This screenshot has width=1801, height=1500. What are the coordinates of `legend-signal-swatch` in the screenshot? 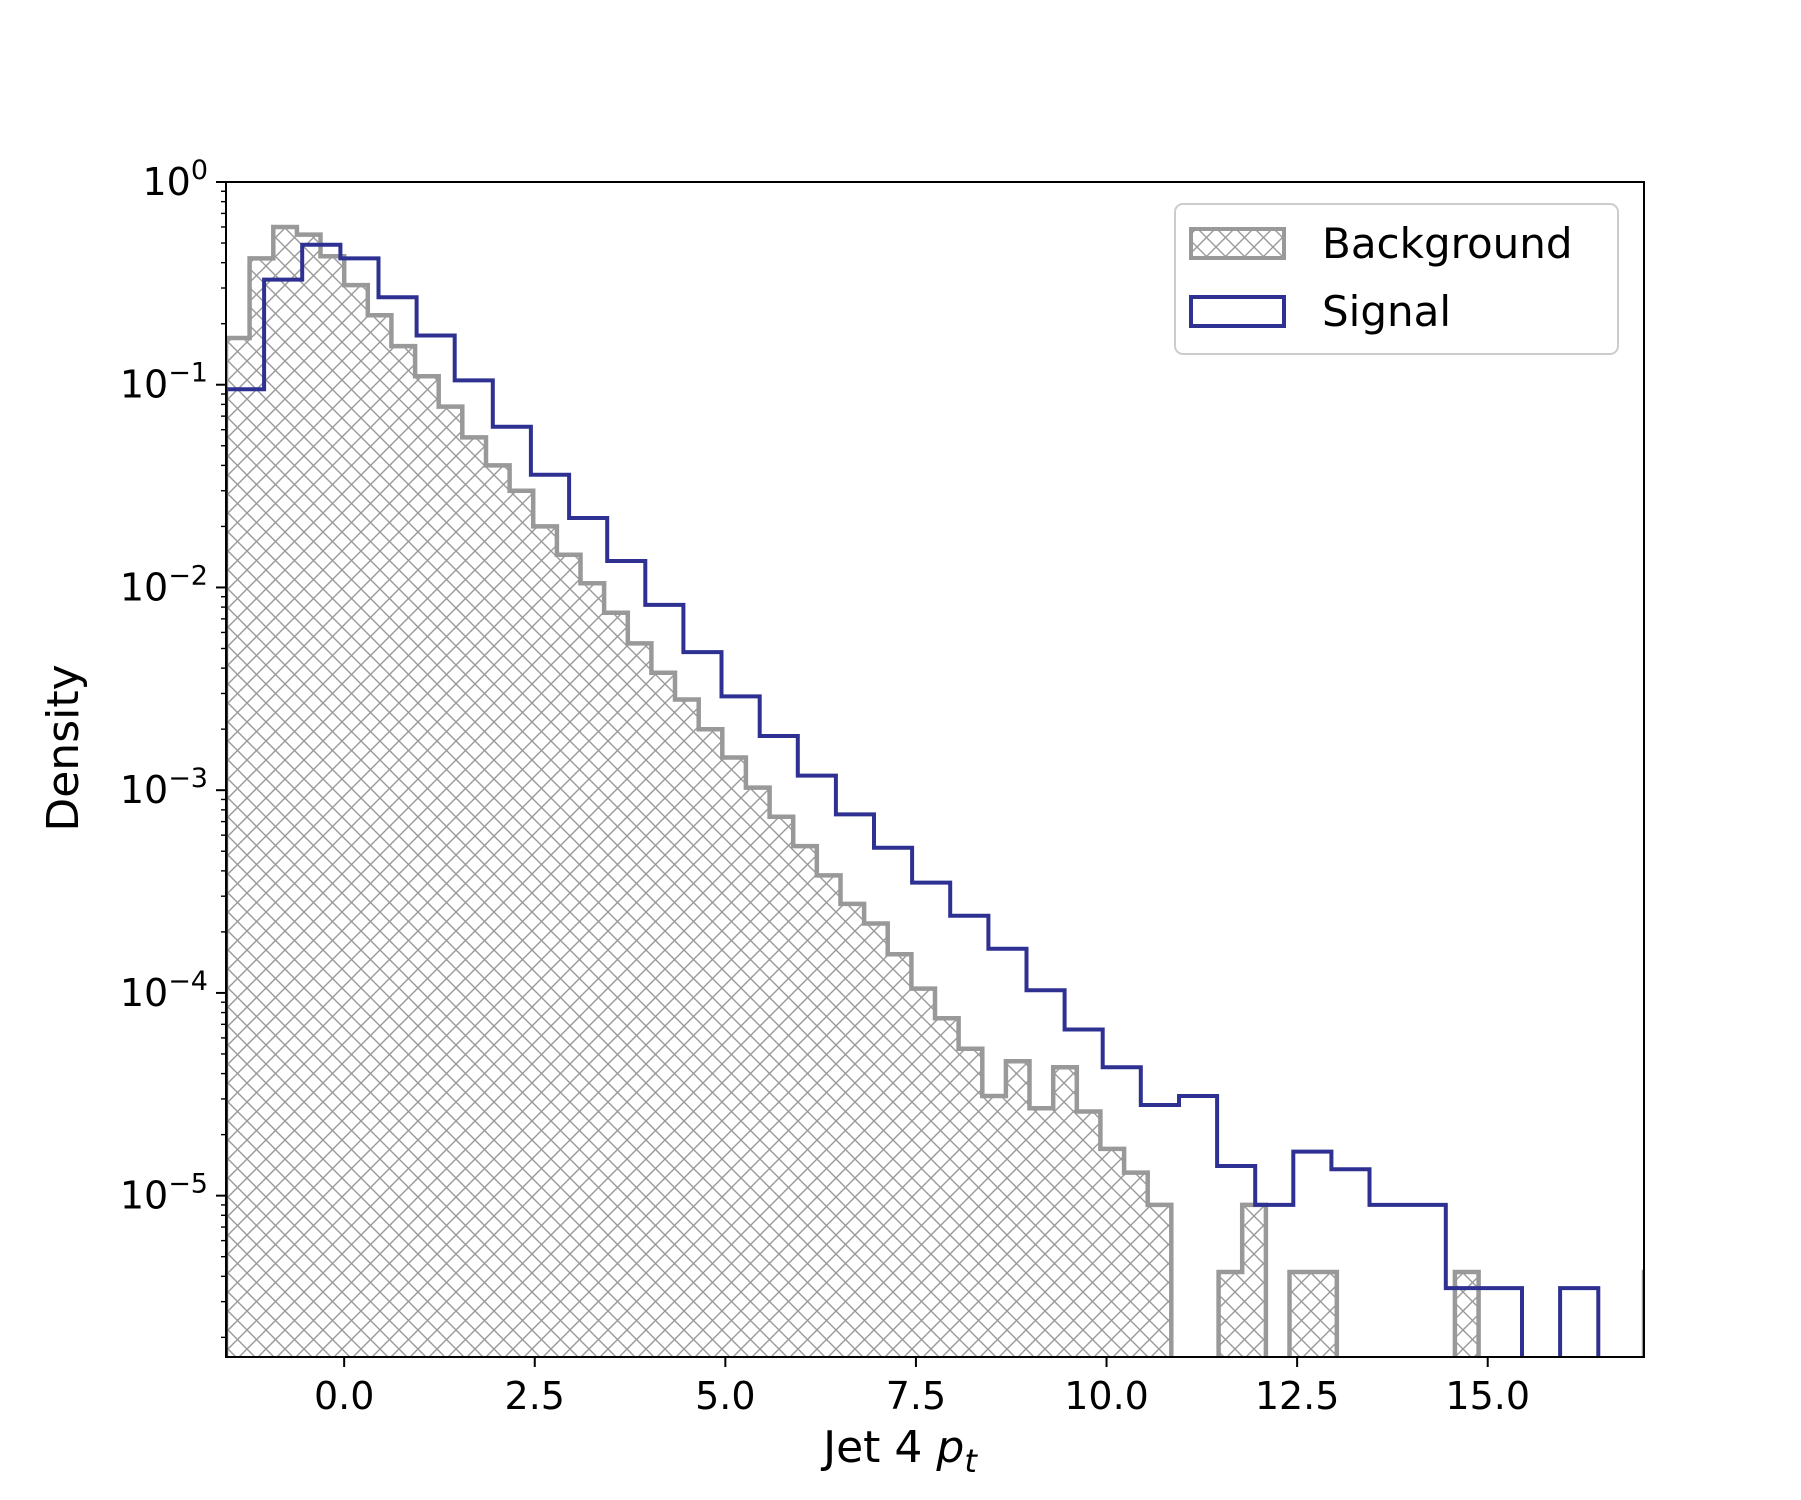 It's located at (1237, 311).